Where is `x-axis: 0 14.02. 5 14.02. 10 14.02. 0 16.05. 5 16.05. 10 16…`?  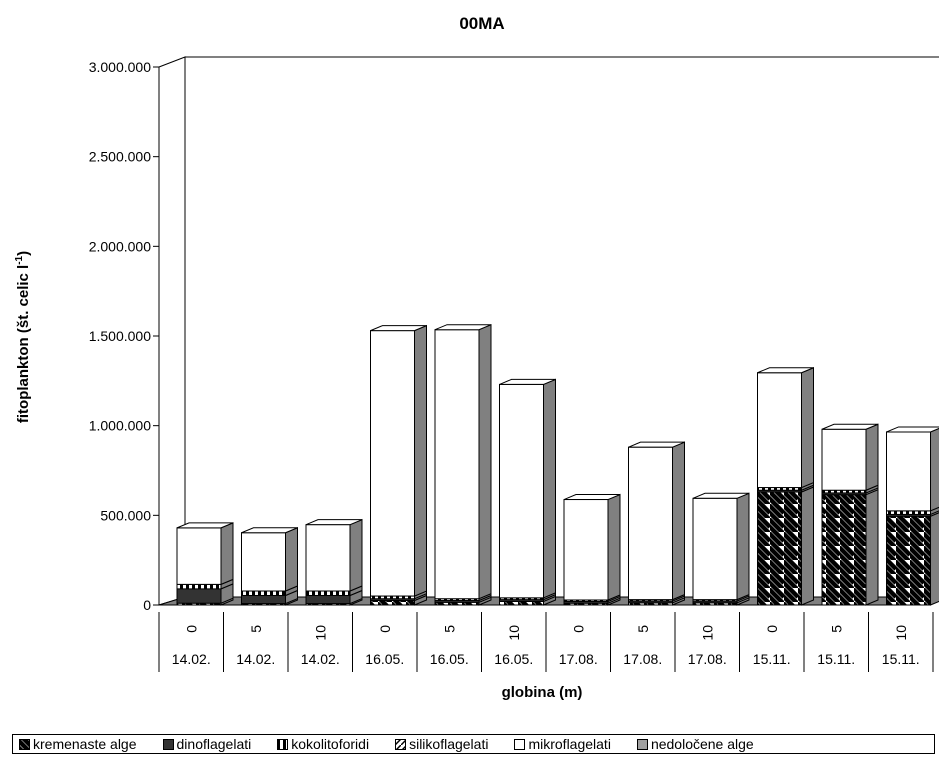 x-axis: 0 14.02. 5 14.02. 10 14.02. 0 16.05. 5 16.05. 10 16… is located at coordinates (546, 642).